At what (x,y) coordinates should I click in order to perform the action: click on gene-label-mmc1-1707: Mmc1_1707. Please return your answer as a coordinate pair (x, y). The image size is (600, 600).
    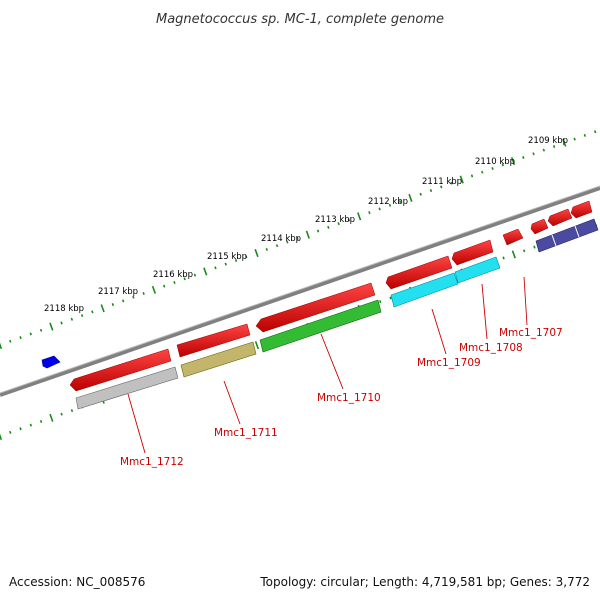
    Looking at the image, I should click on (531, 333).